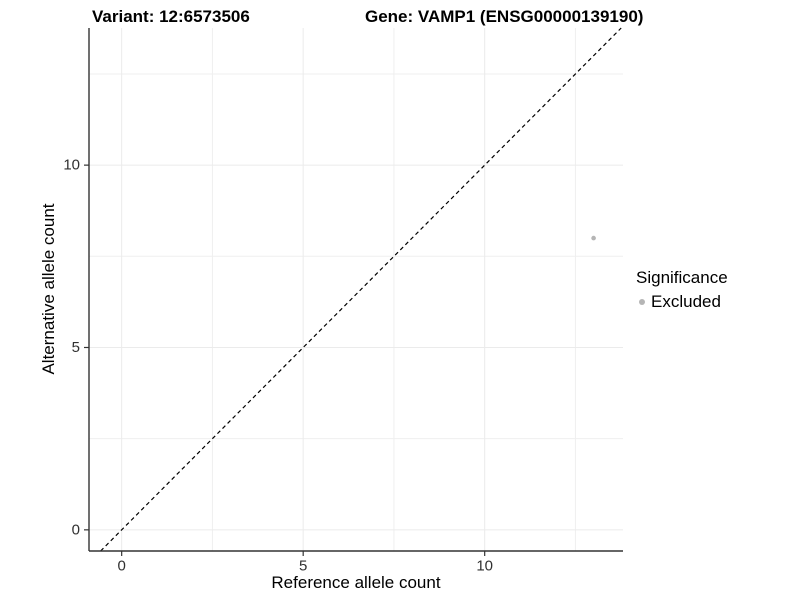 This screenshot has width=800, height=600. I want to click on y-tick-label: 10, so click(71, 165).